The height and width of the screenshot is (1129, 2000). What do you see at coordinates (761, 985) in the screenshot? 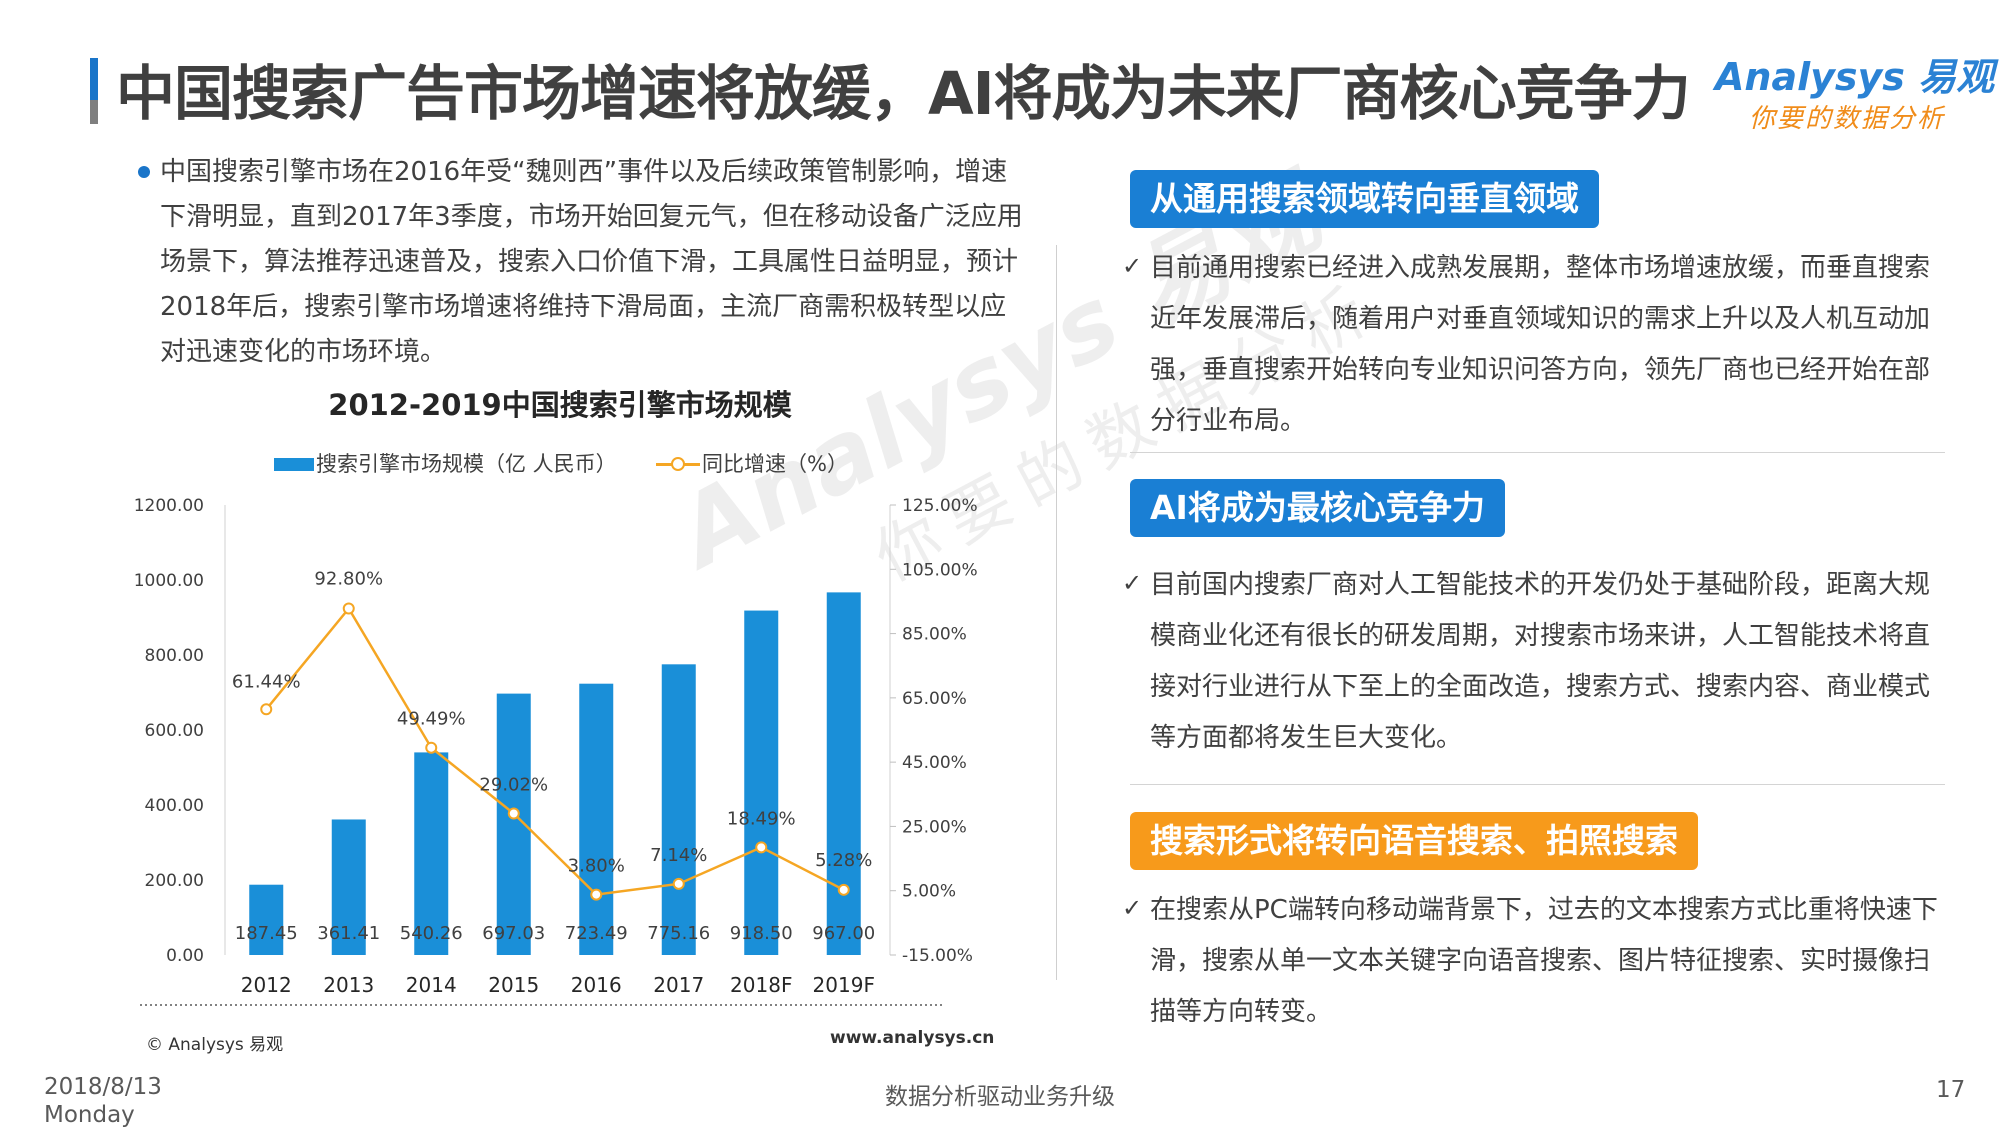
I see `x-tick-label: 2018F` at bounding box center [761, 985].